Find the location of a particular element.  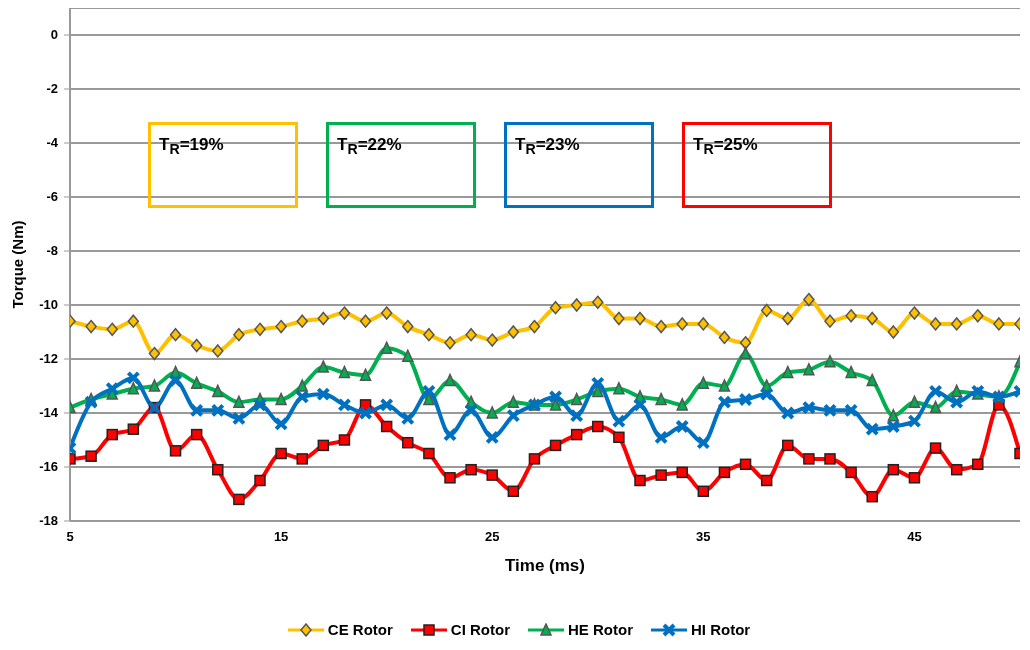

x-tick-label: 25 is located at coordinates (492, 536).